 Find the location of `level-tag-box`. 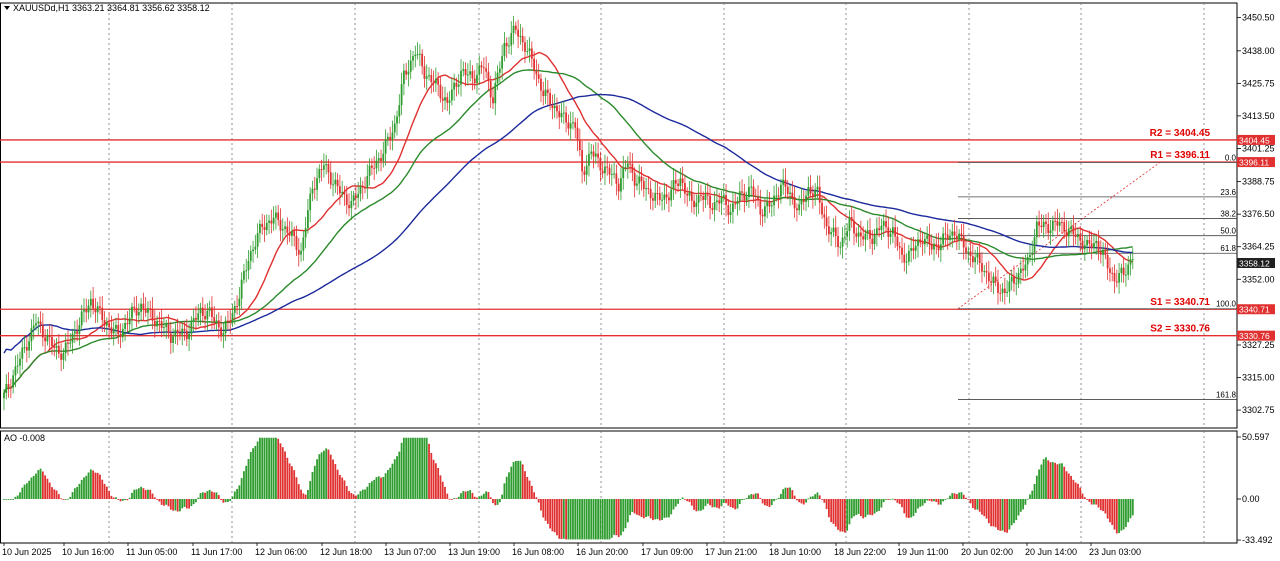

level-tag-box is located at coordinates (1256, 162).